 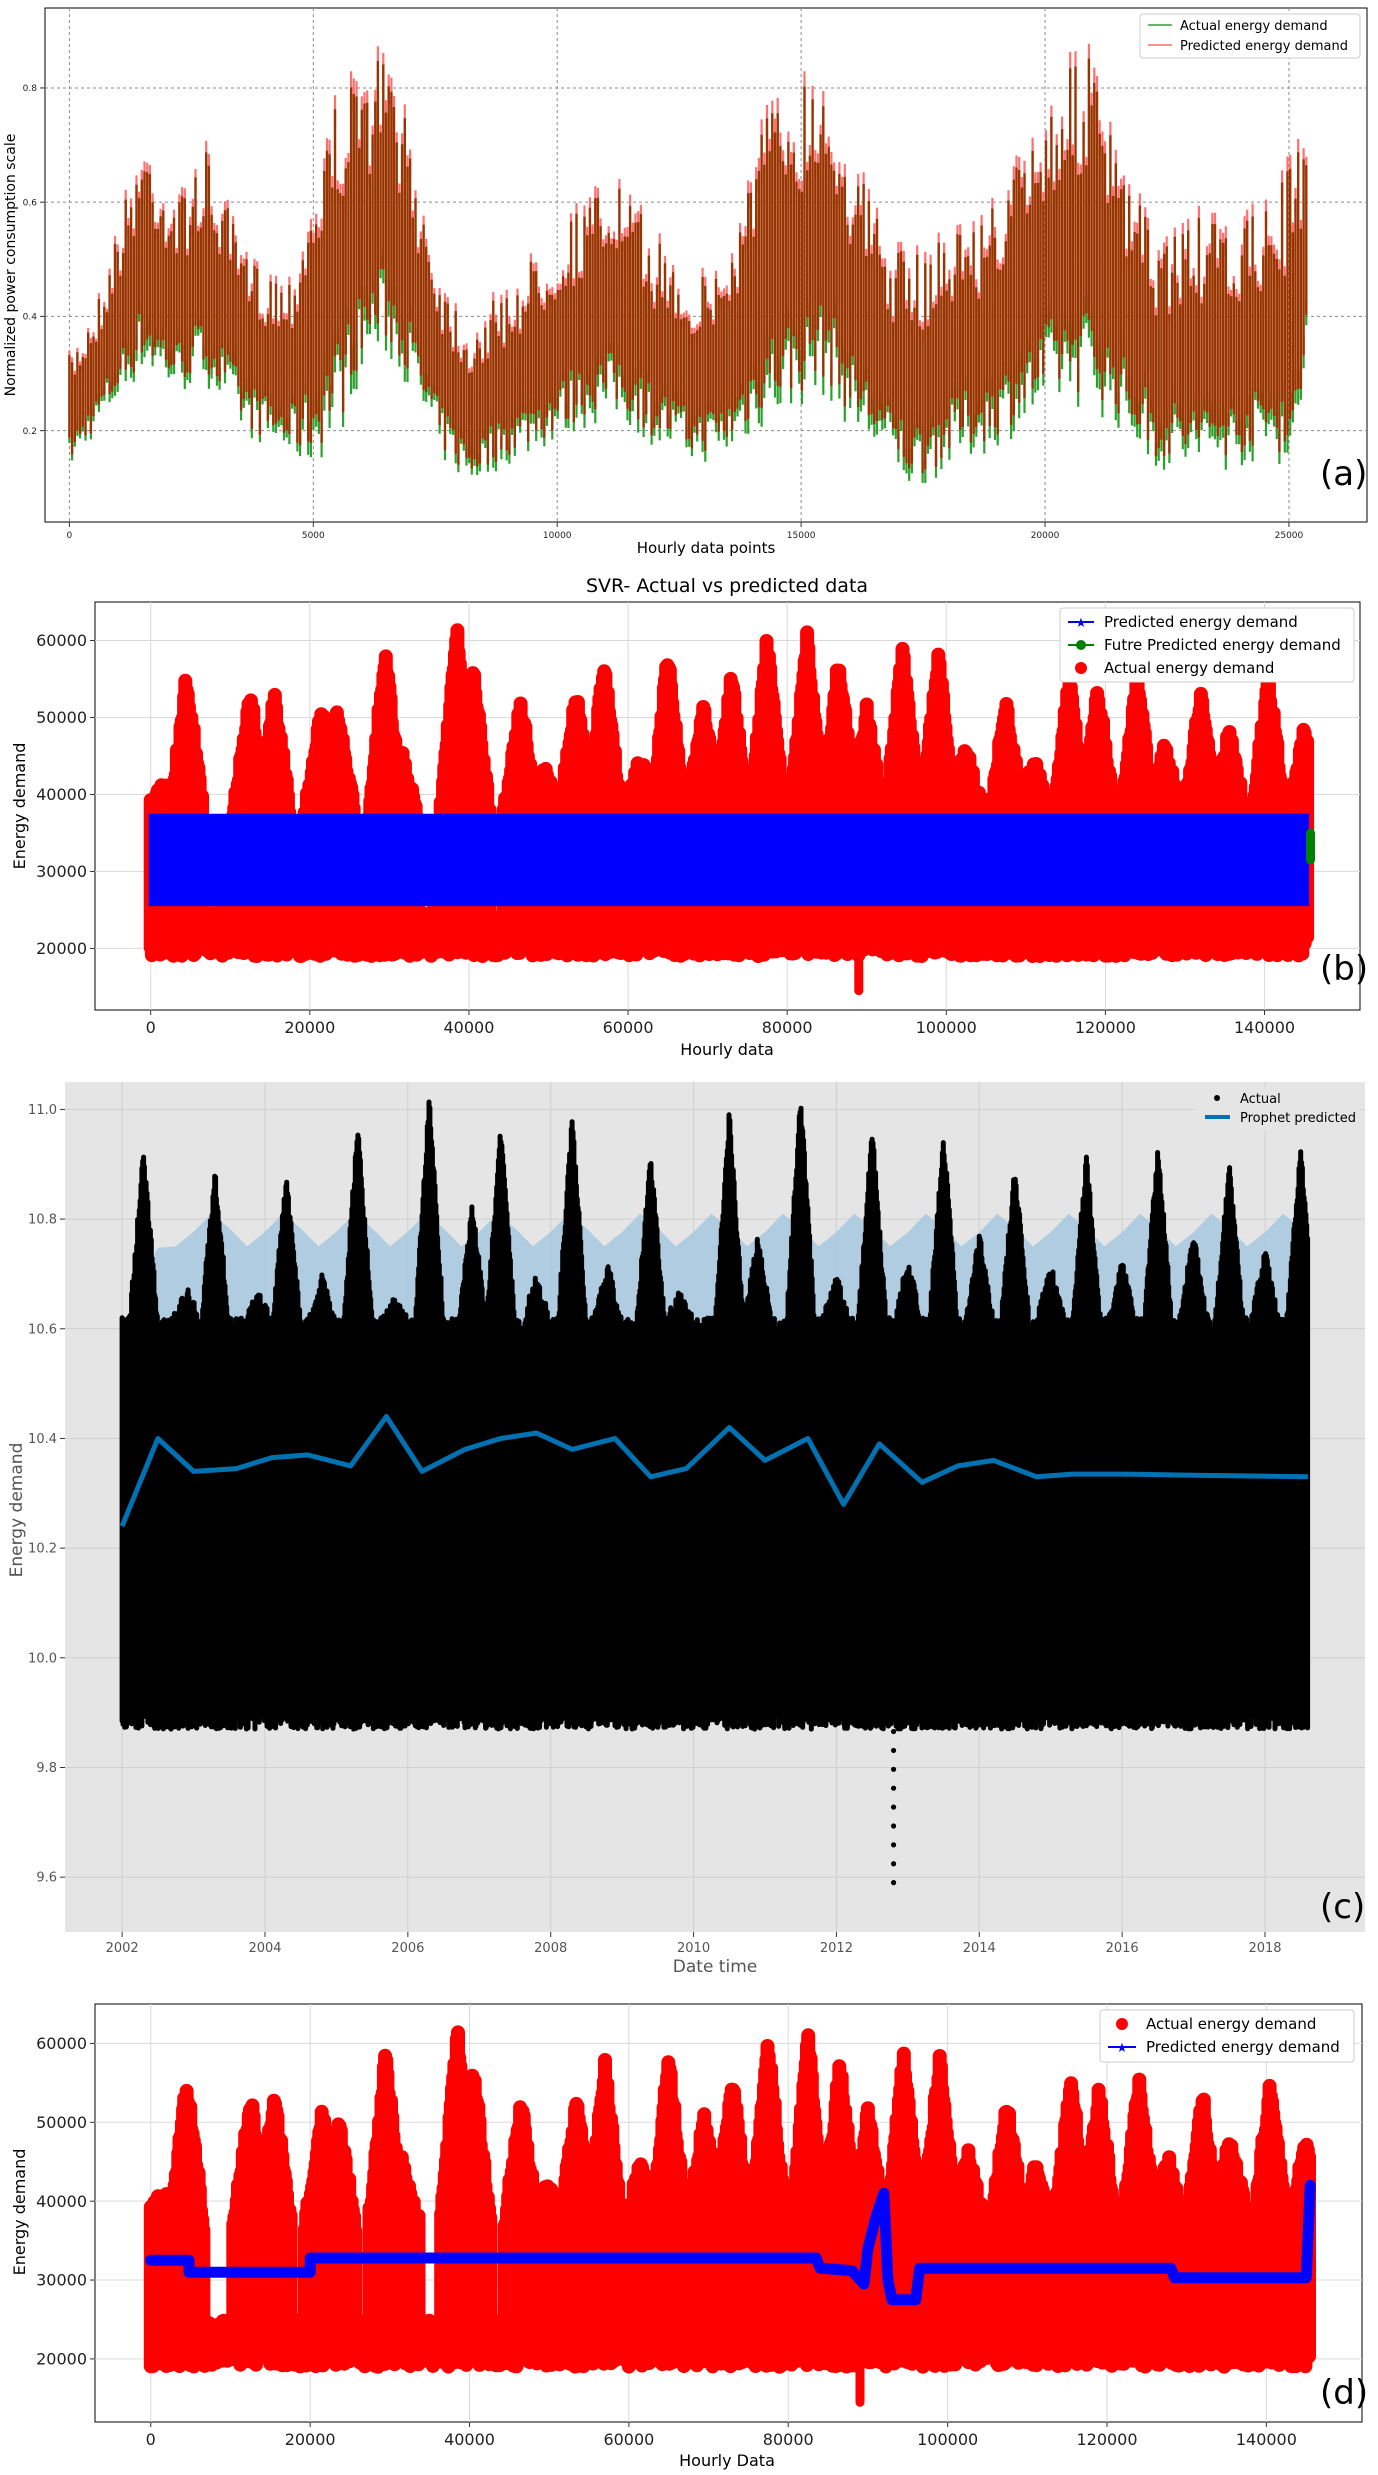 I want to click on panel-tag-a: (a), so click(x=1343, y=474).